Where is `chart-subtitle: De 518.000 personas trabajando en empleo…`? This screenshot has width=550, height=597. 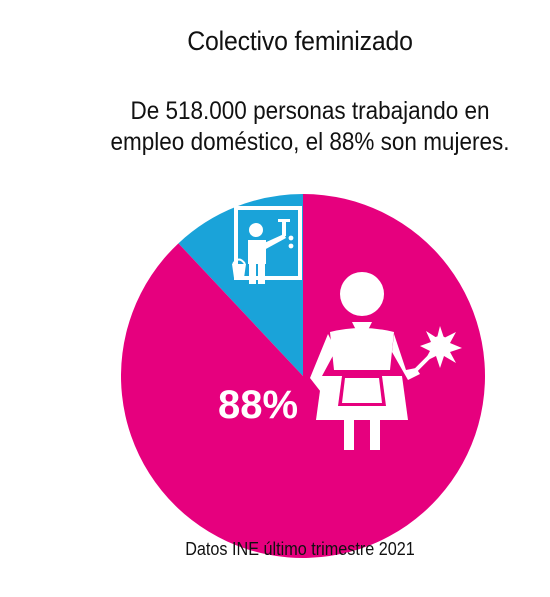 chart-subtitle: De 518.000 personas trabajando en empleo… is located at coordinates (290, 127).